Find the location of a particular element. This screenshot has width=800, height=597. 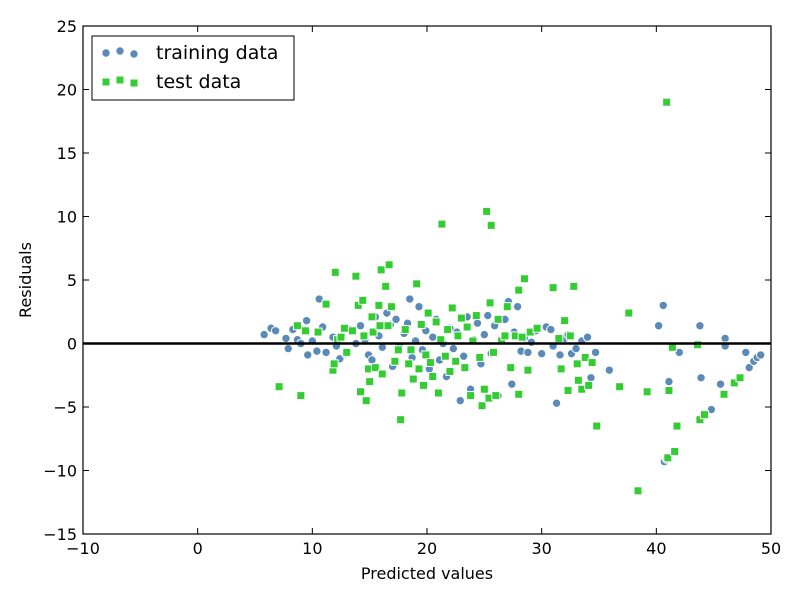

y-tick-label: 25 is located at coordinates (67, 26).